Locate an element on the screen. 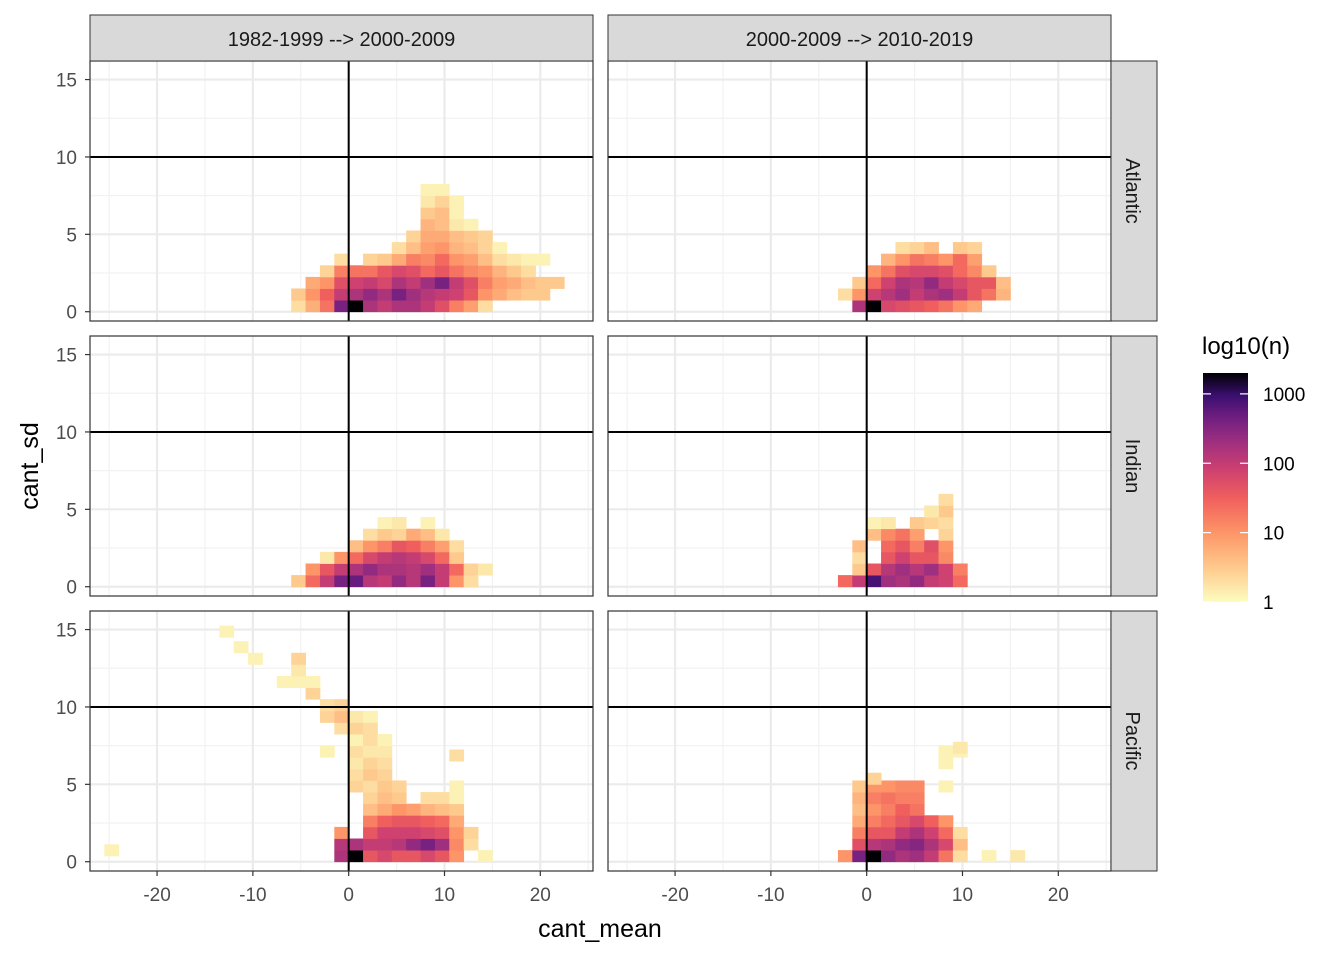 The image size is (1344, 960). column-strip-1: 1982-1999 --> 2000-2009 is located at coordinates (341, 38).